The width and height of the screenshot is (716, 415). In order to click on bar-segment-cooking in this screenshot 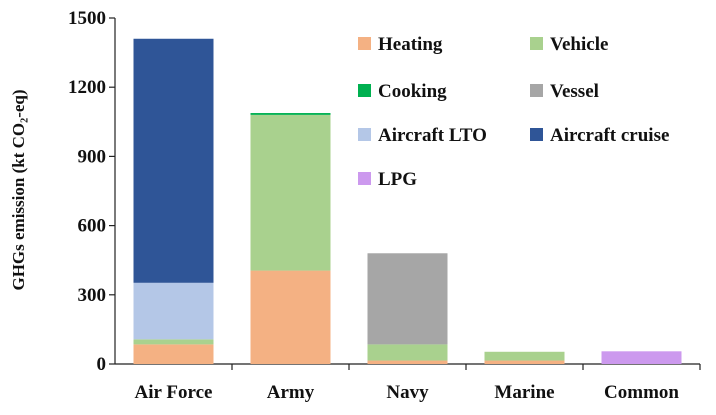, I will do `click(290, 114)`.